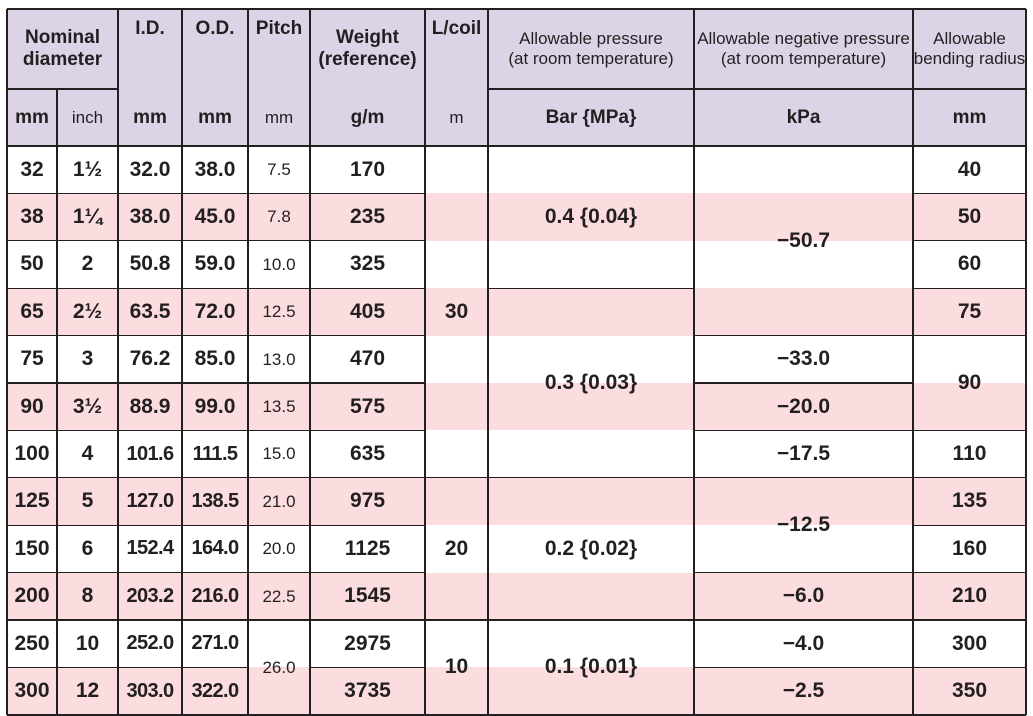  Describe the element at coordinates (215, 217) in the screenshot. I see `cell-outer-diameter: 45.0` at that location.